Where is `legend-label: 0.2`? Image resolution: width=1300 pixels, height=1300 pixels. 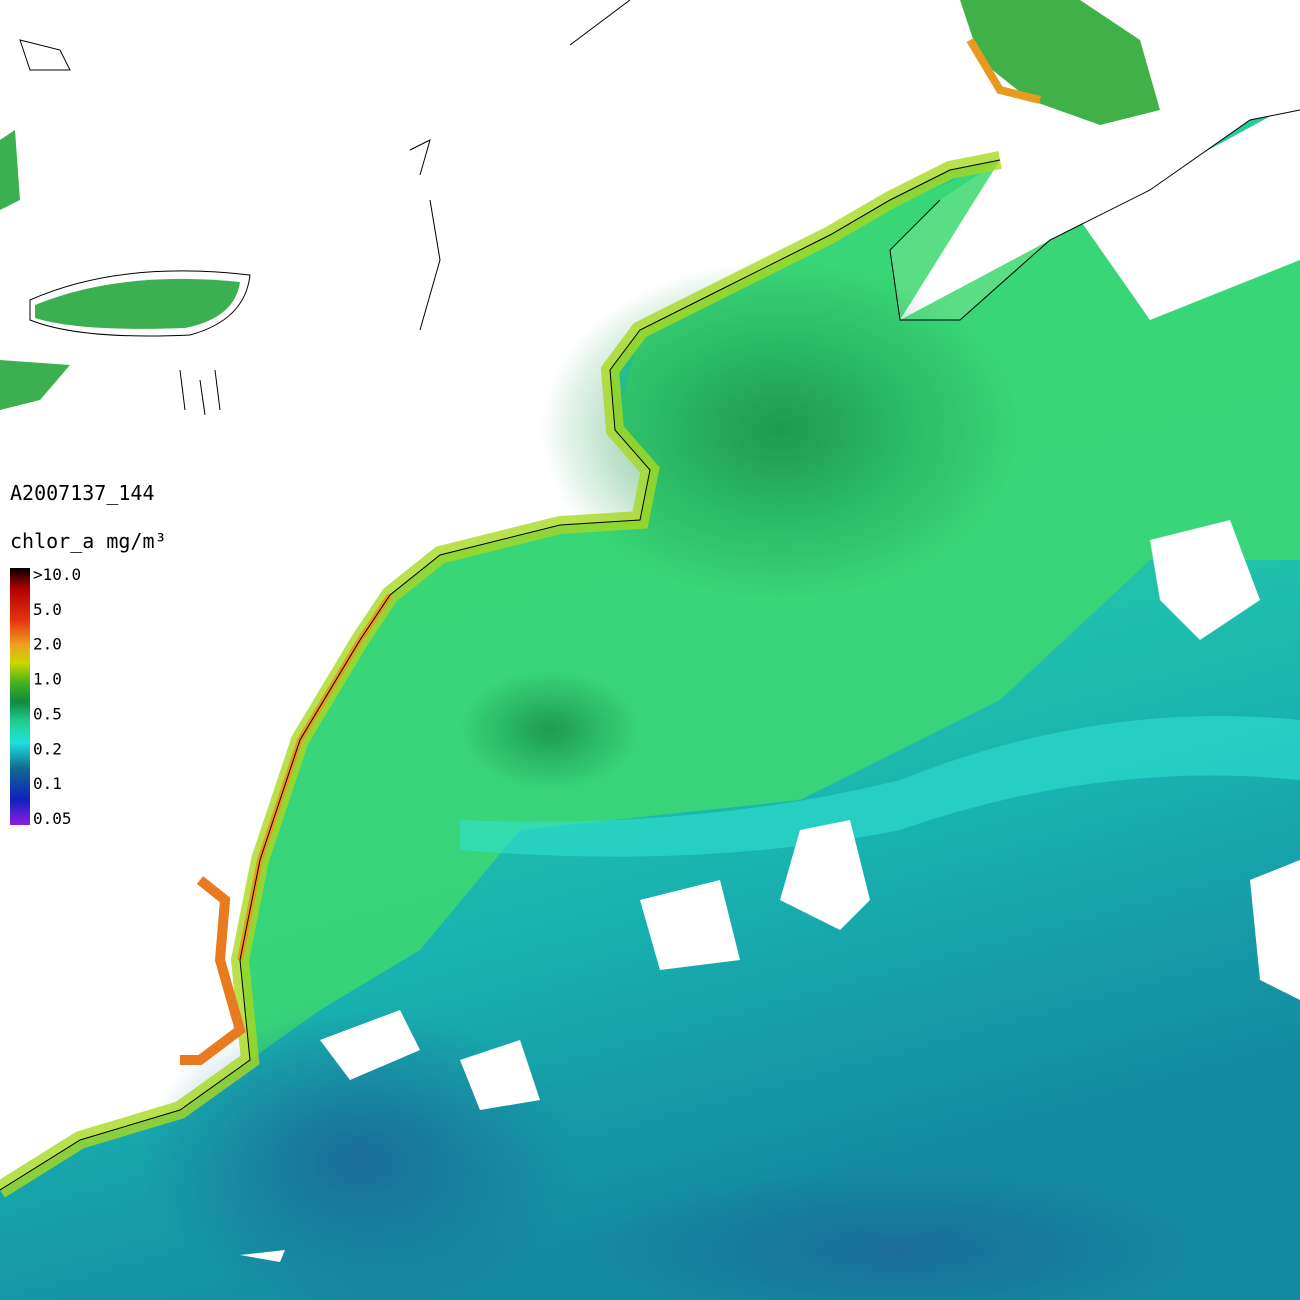
legend-label: 0.2 is located at coordinates (47, 748).